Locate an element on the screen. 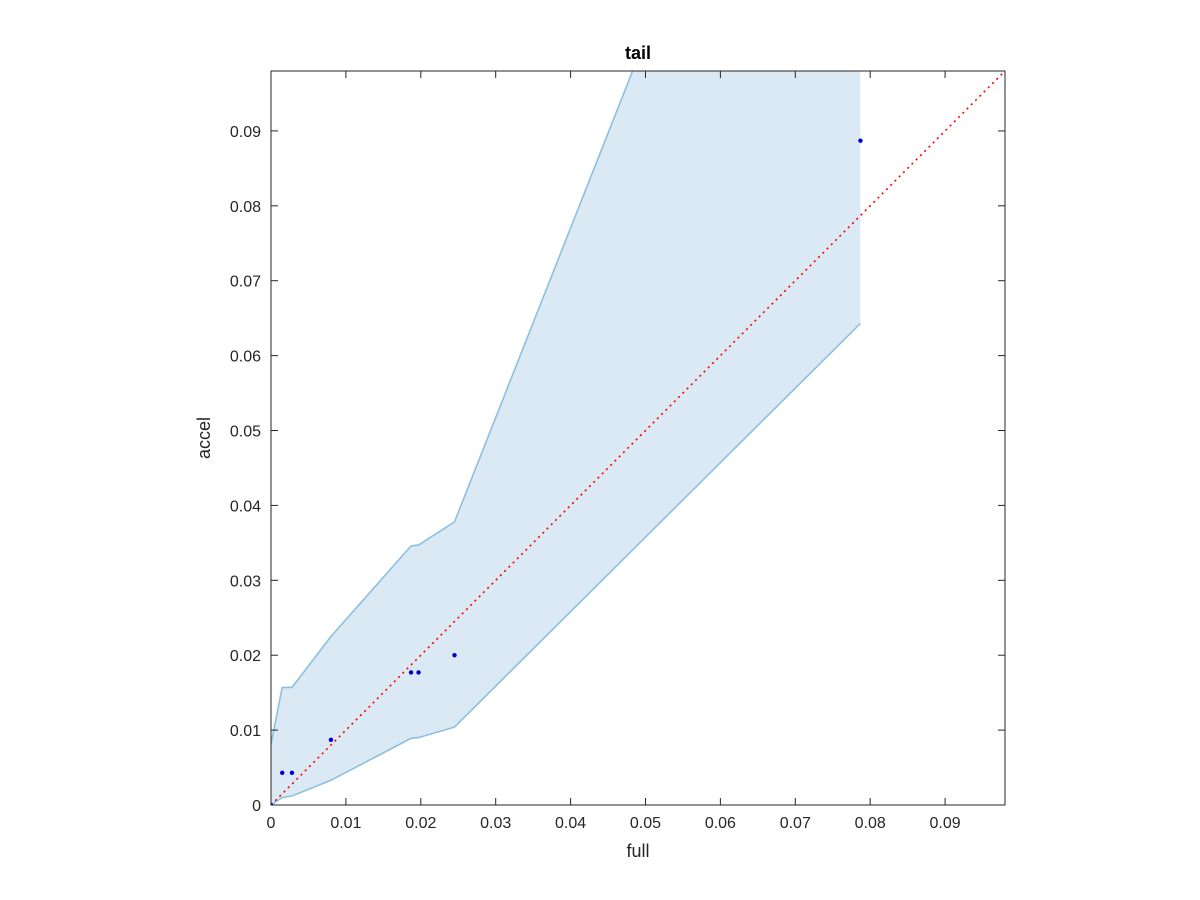 The width and height of the screenshot is (1200, 900). x-tick-label: 0 is located at coordinates (271, 823).